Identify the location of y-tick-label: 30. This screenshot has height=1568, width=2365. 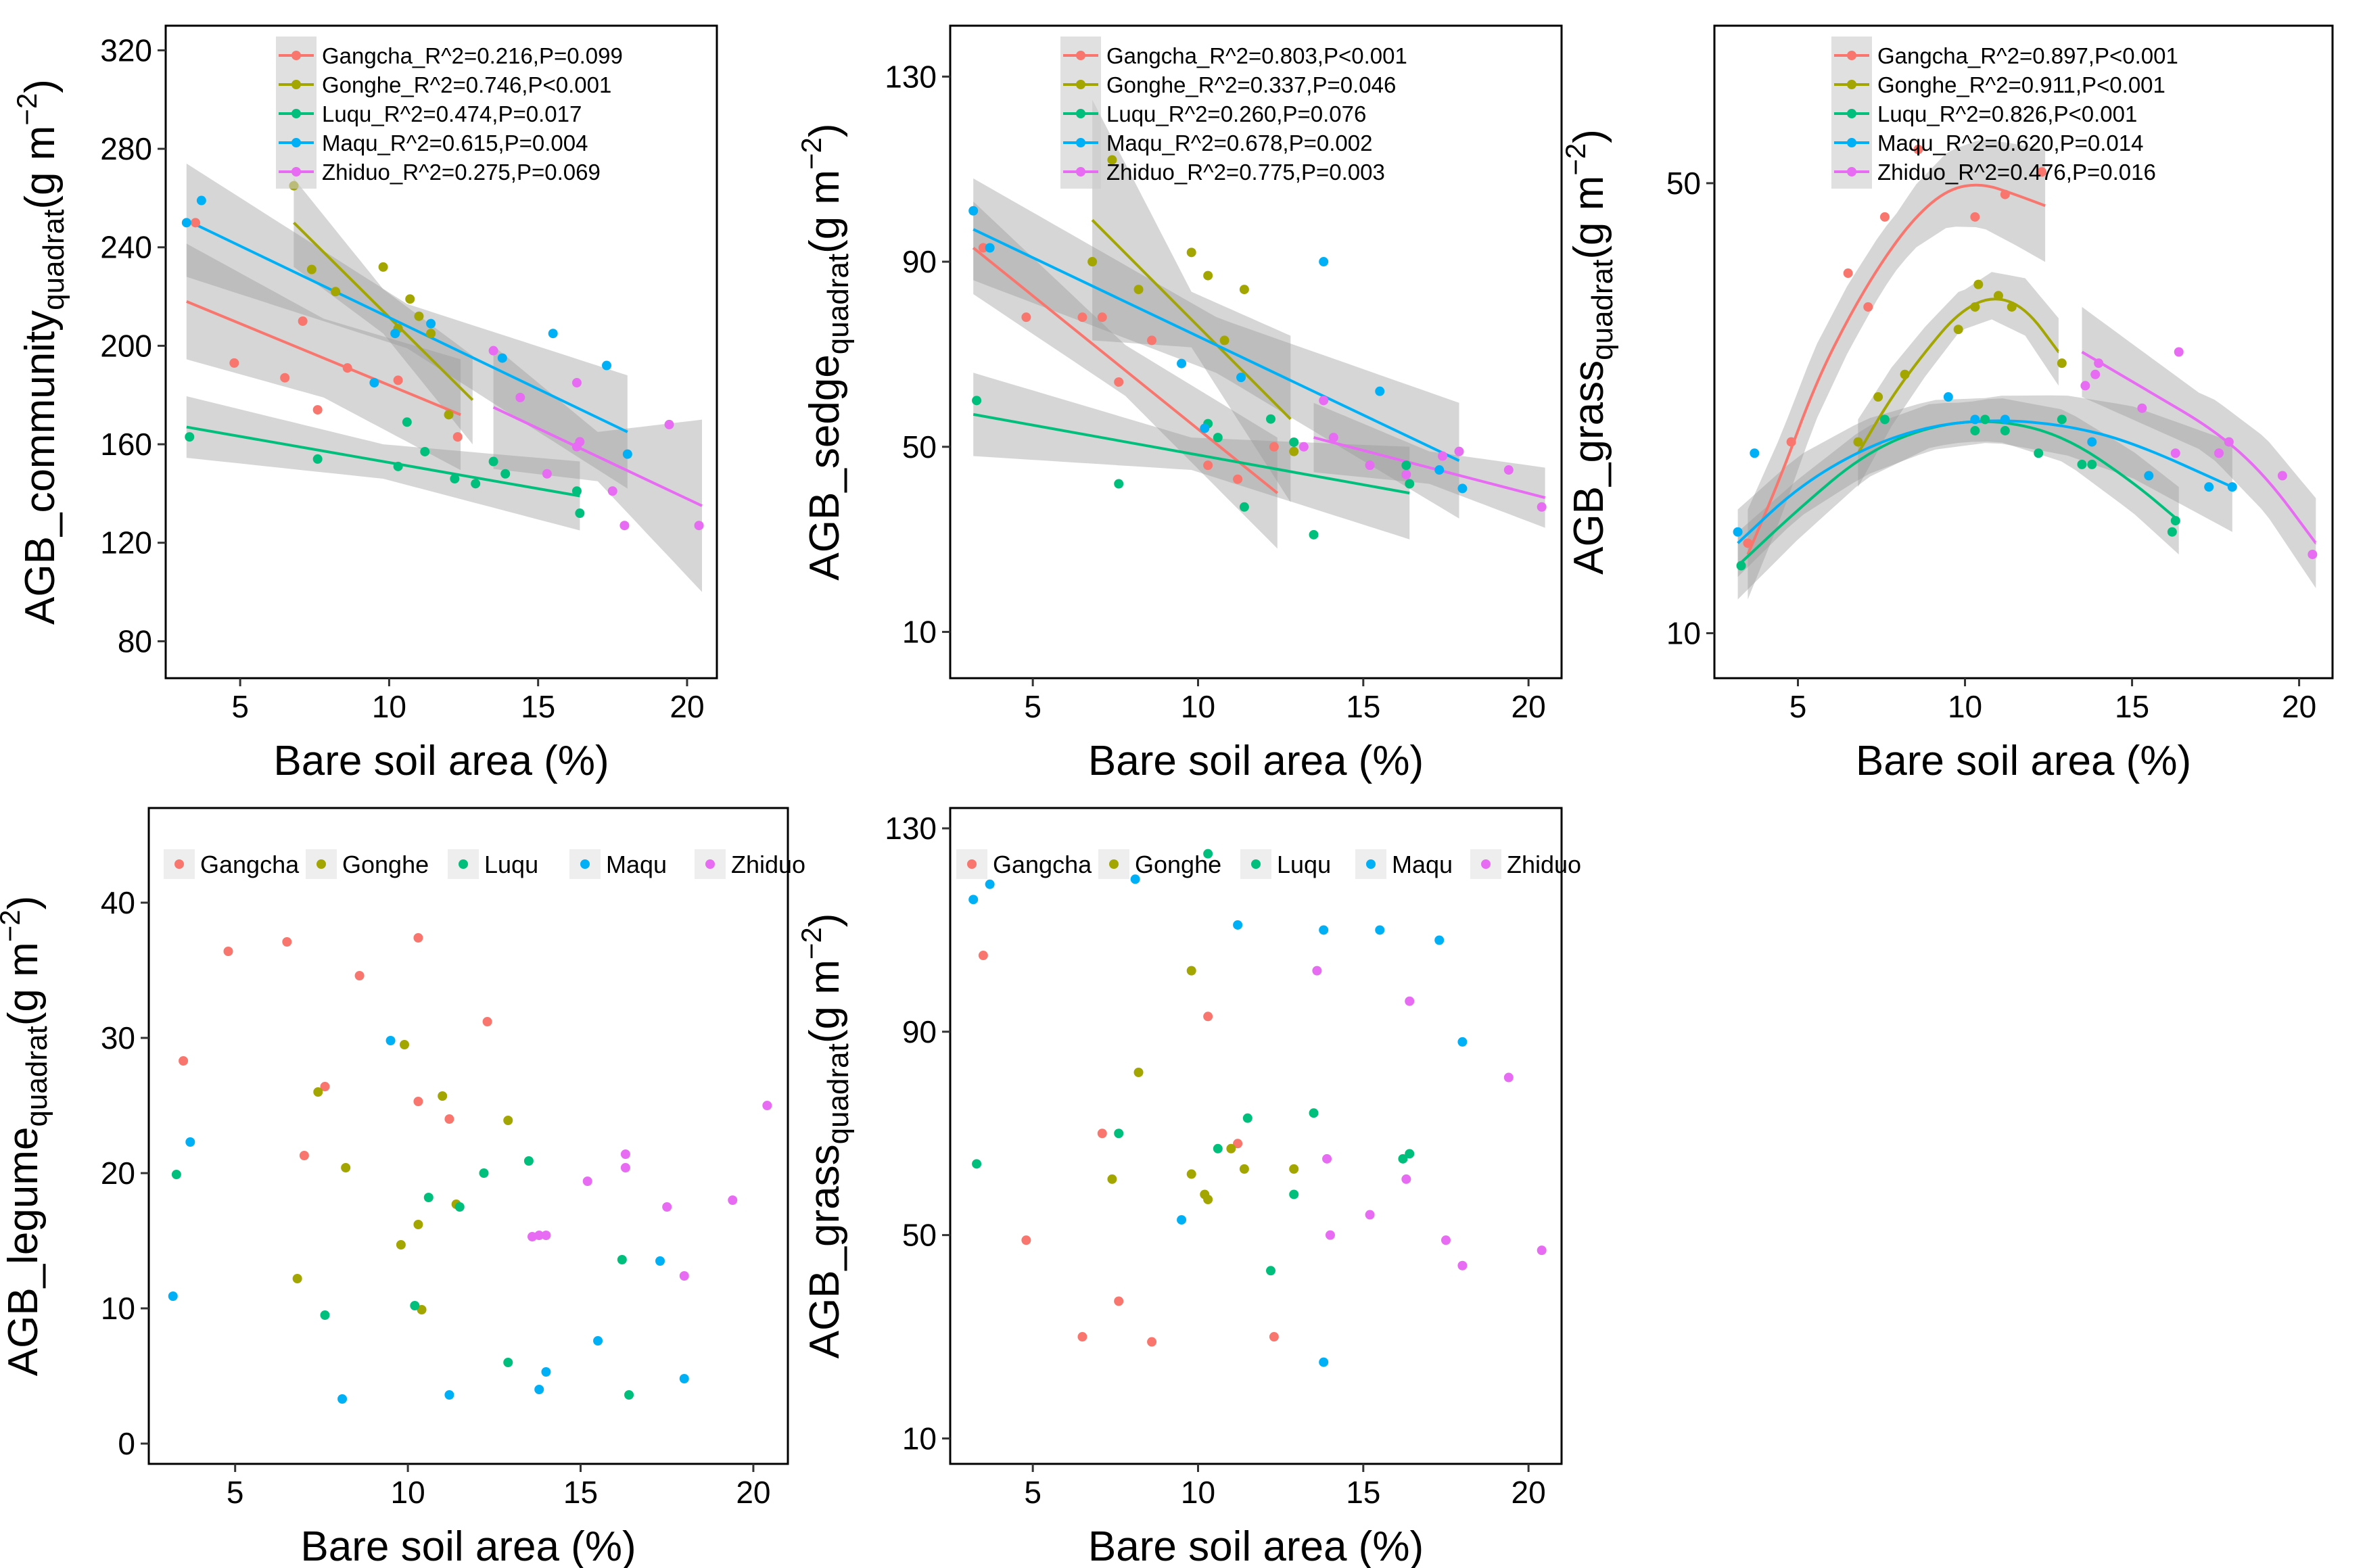
(118, 1037).